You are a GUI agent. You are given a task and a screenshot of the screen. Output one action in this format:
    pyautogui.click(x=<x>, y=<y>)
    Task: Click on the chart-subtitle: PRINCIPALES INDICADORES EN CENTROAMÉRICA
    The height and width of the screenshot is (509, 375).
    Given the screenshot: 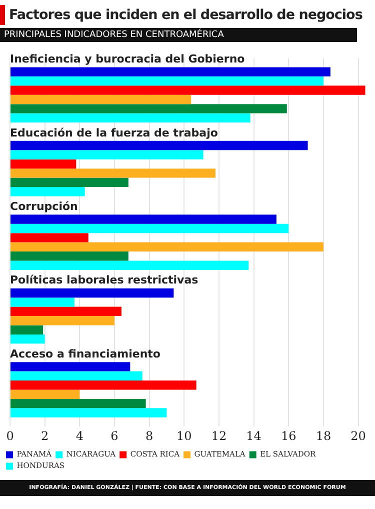 What is the action you would take?
    pyautogui.click(x=178, y=35)
    